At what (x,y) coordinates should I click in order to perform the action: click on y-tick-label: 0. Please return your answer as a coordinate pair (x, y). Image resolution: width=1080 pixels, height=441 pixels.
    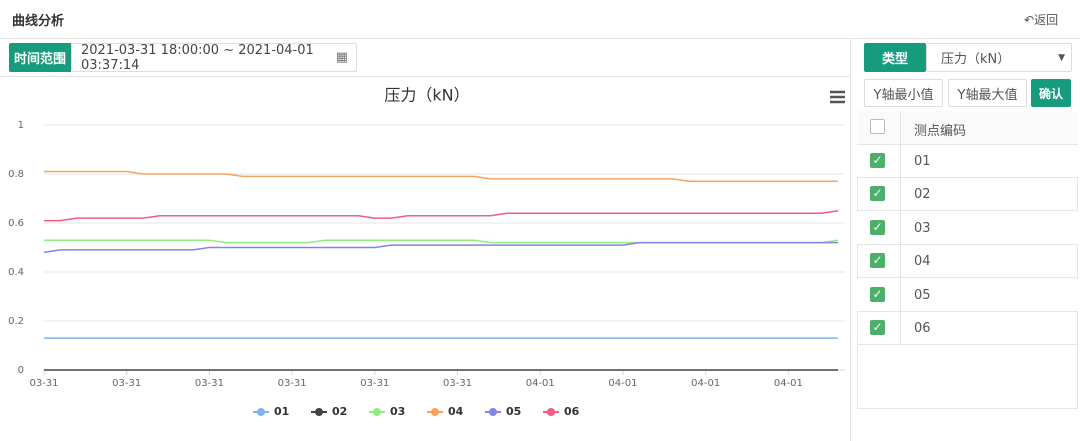
    Looking at the image, I should click on (21, 370).